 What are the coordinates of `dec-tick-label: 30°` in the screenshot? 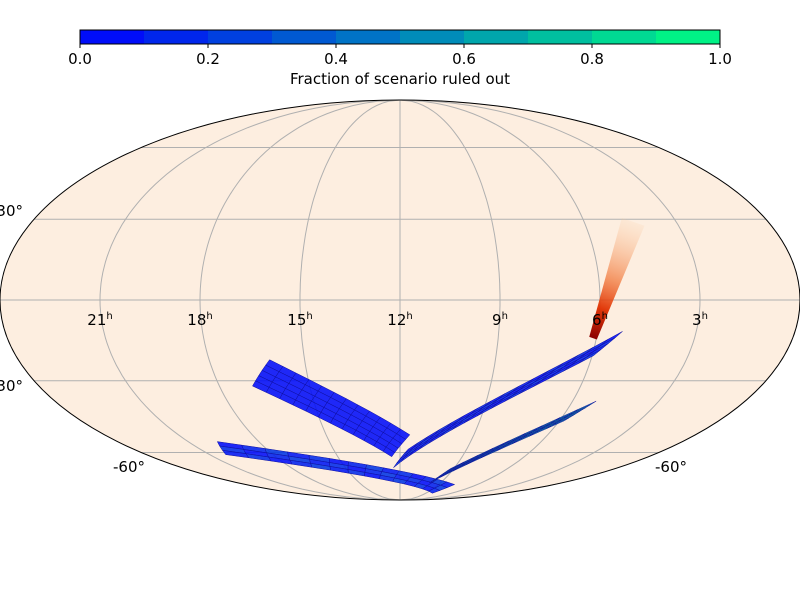 It's located at (11, 211).